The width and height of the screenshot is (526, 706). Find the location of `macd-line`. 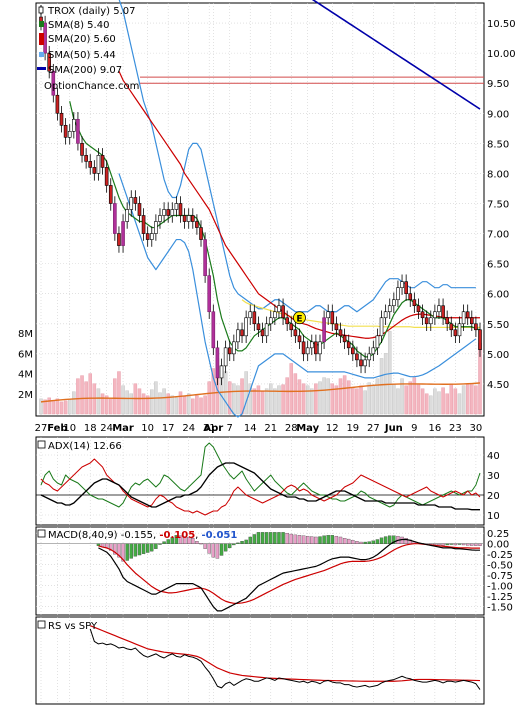

macd-line is located at coordinates (289, 575).